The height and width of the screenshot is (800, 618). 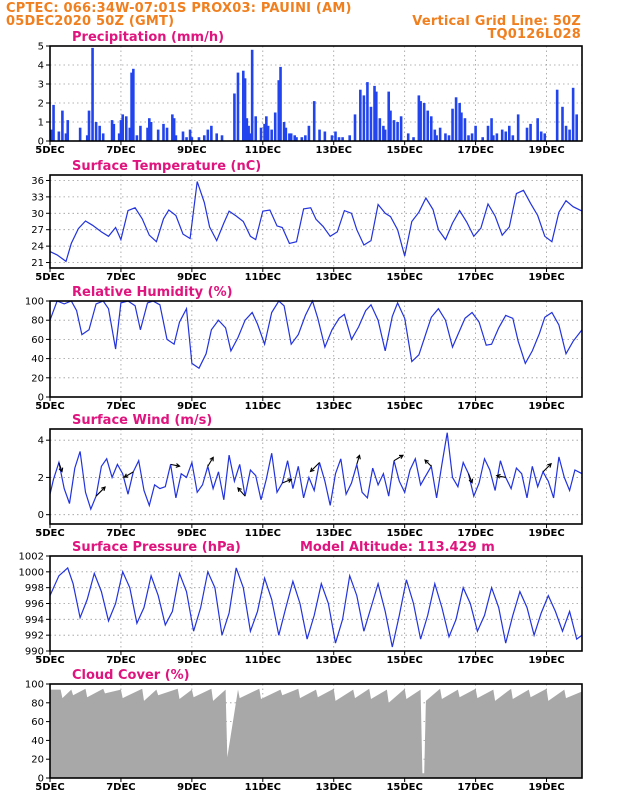 What do you see at coordinates (37, 247) in the screenshot?
I see `y-tick-label: 24` at bounding box center [37, 247].